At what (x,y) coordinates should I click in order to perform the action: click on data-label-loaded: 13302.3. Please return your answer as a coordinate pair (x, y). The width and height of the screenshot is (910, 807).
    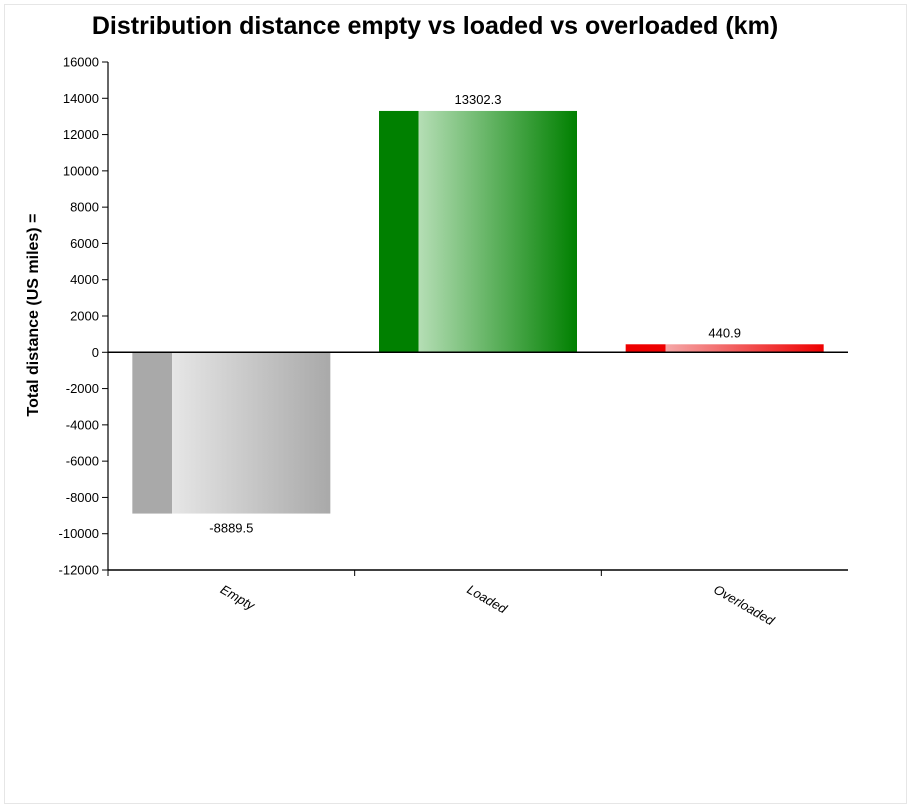
    Looking at the image, I should click on (478, 99).